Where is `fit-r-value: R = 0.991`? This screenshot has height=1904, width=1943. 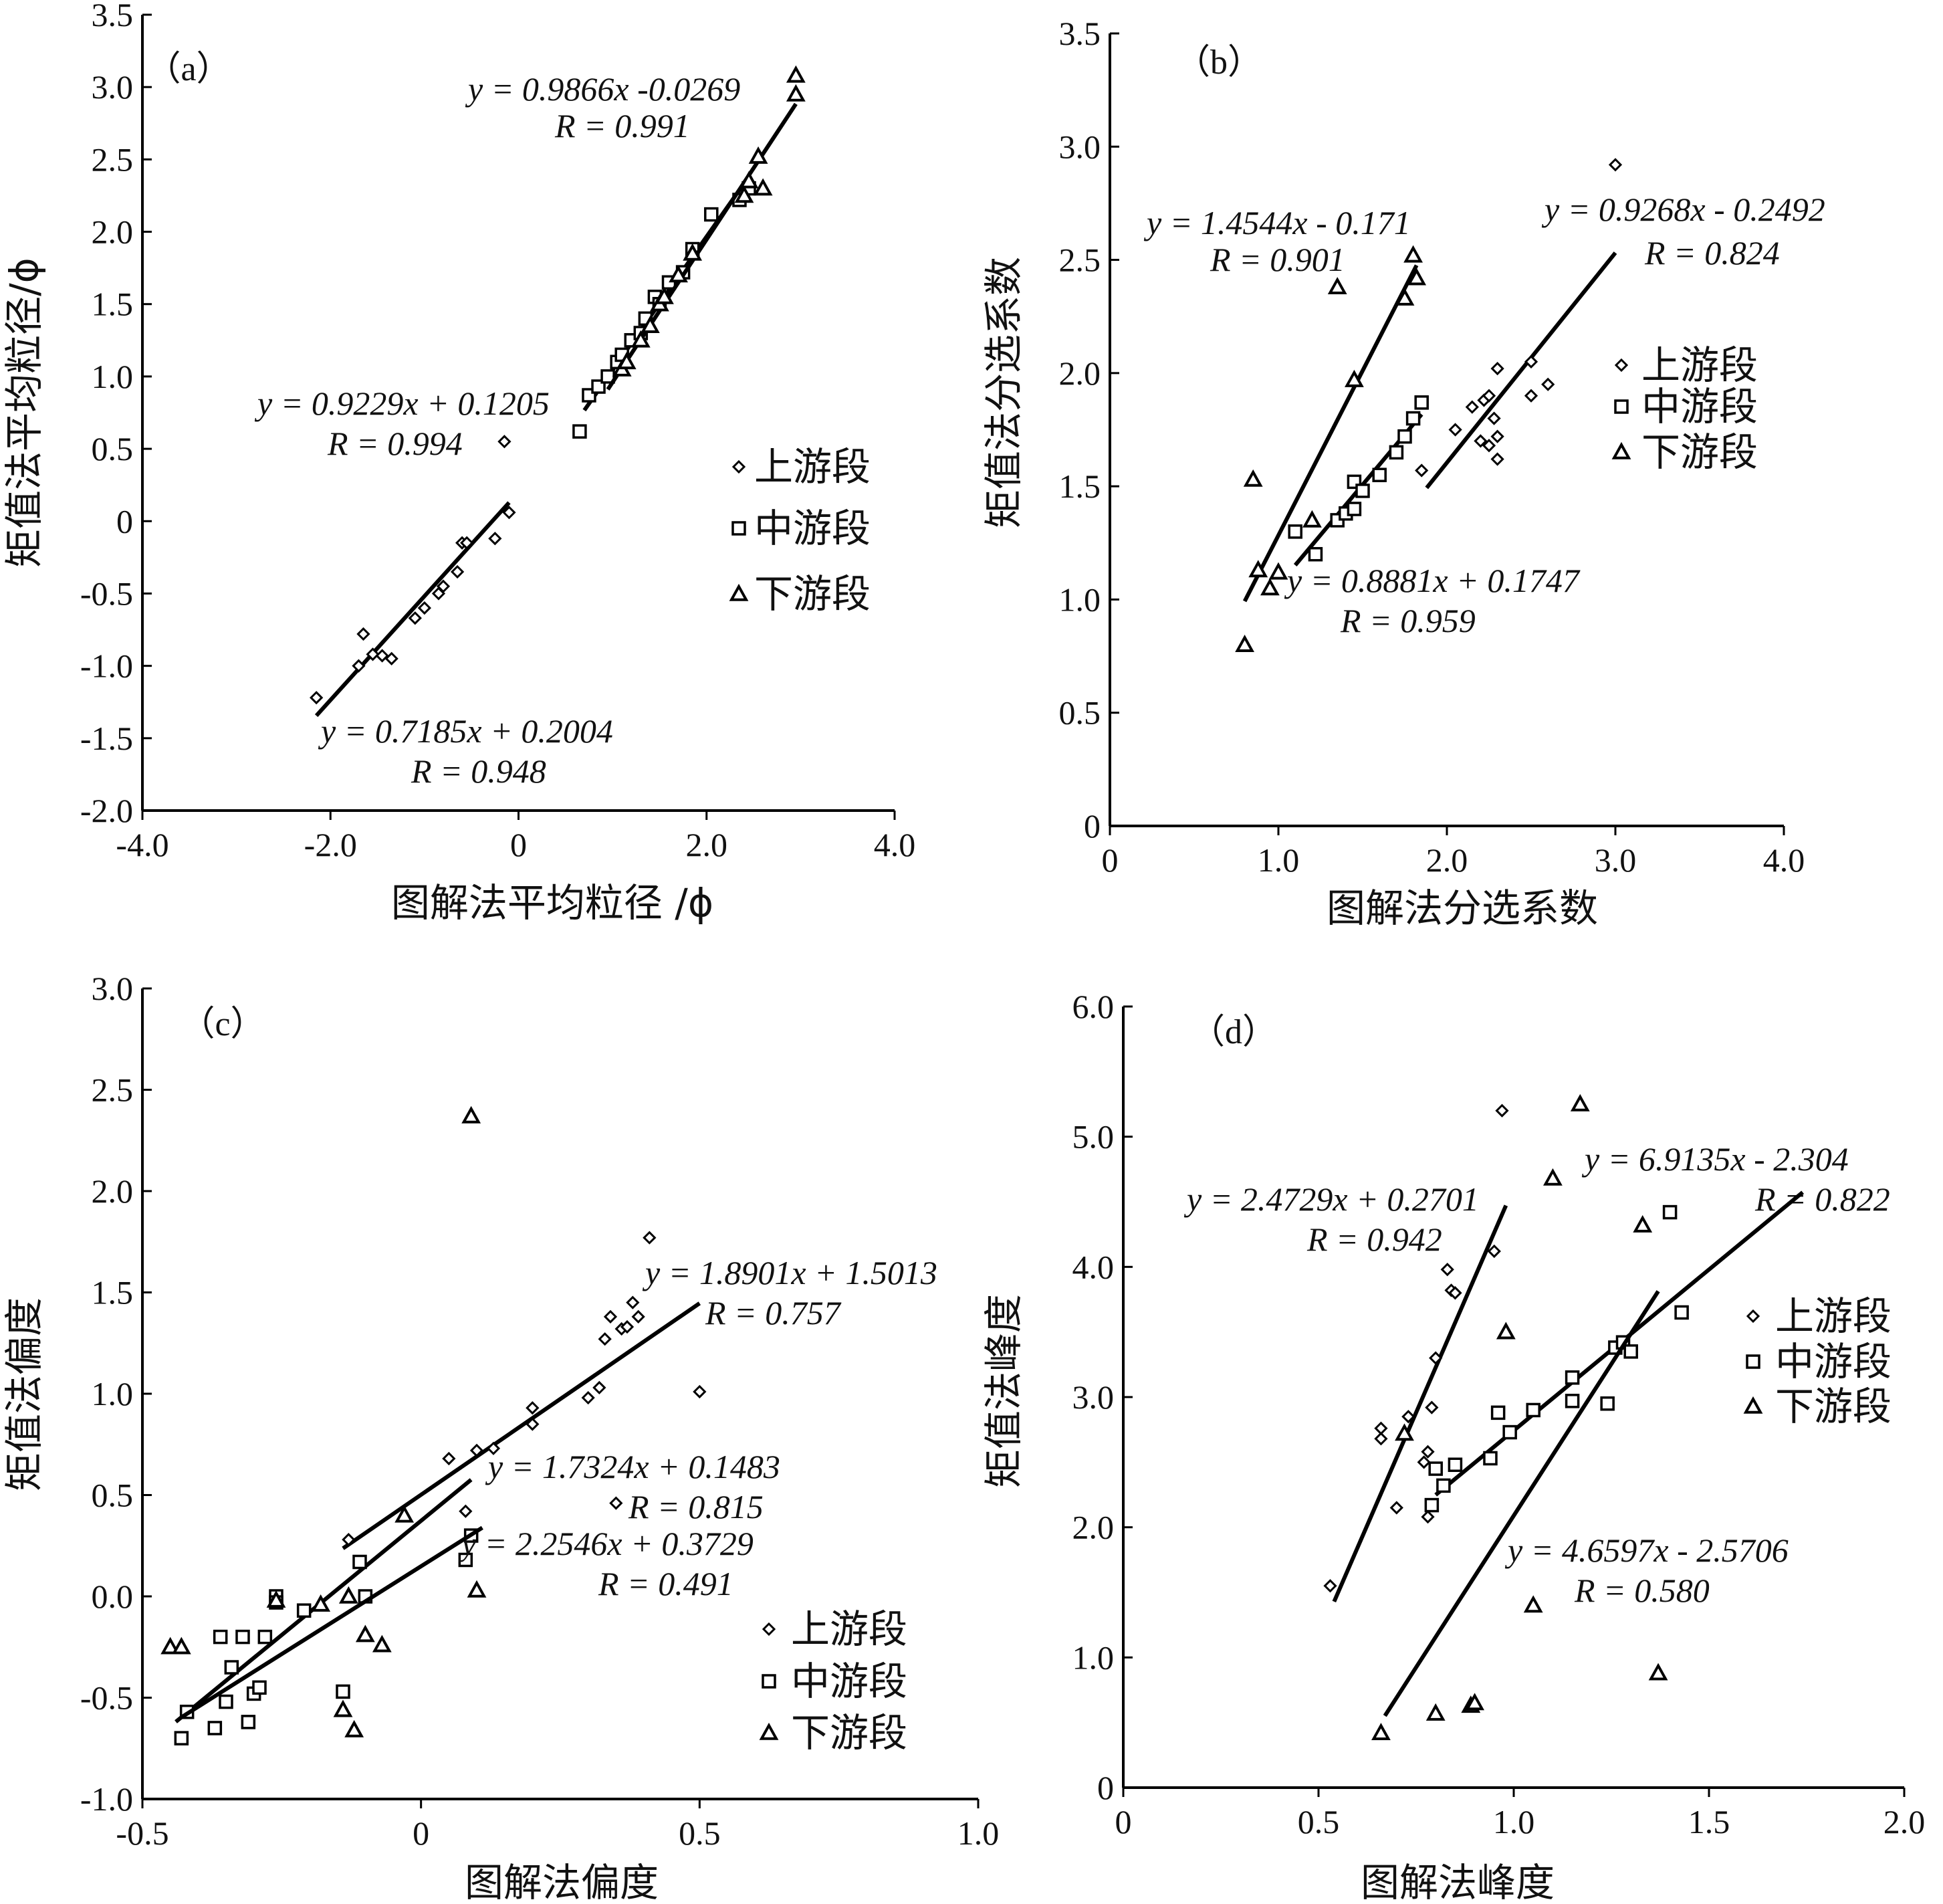 fit-r-value: R = 0.991 is located at coordinates (622, 126).